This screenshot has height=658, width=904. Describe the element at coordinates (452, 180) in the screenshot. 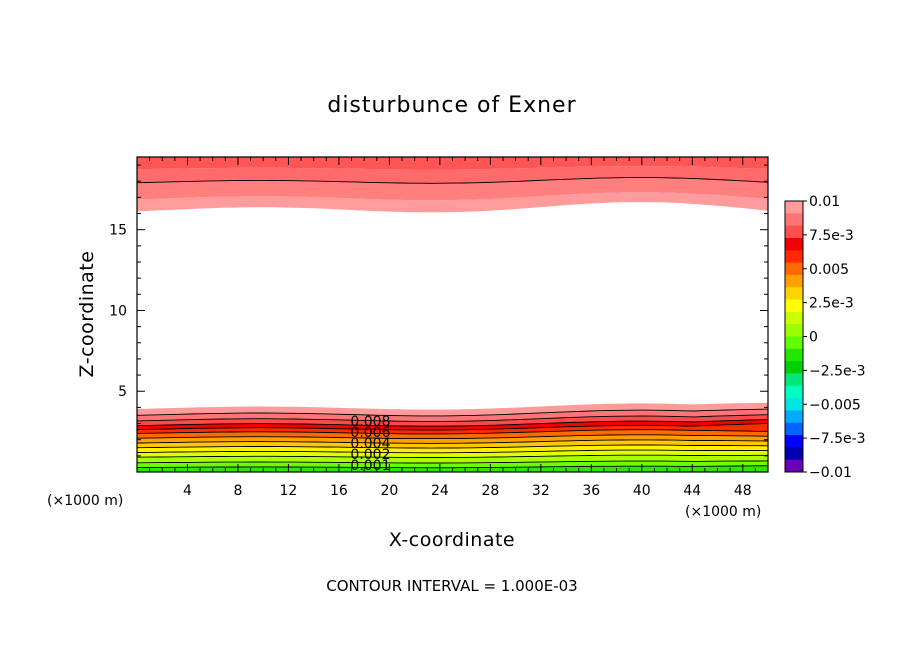

I see `contour-line-top` at that location.